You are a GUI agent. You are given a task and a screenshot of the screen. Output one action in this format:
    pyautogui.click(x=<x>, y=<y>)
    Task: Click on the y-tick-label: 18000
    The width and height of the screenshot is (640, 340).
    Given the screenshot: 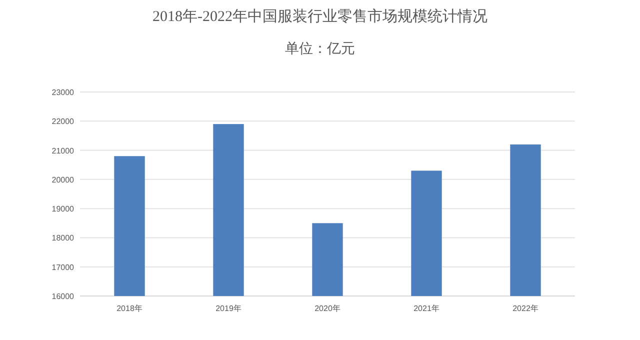 What is the action you would take?
    pyautogui.click(x=63, y=238)
    